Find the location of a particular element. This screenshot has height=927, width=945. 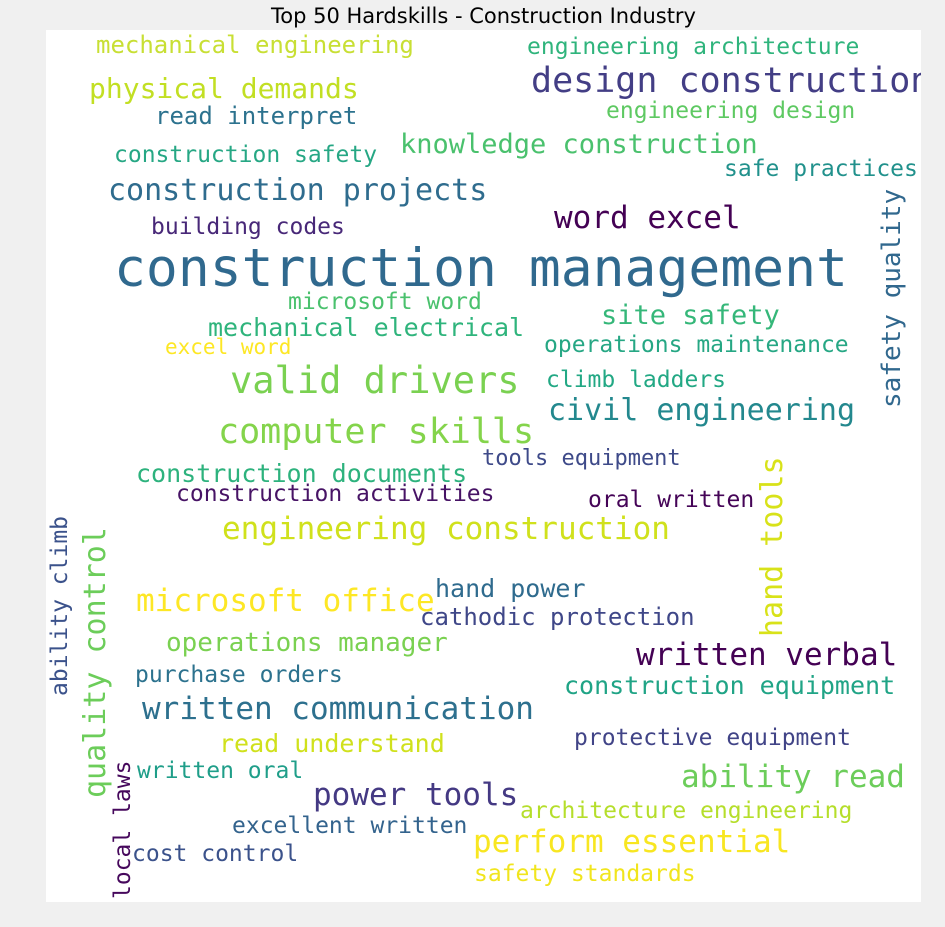

cloud-word: valid drivers is located at coordinates (375, 380).